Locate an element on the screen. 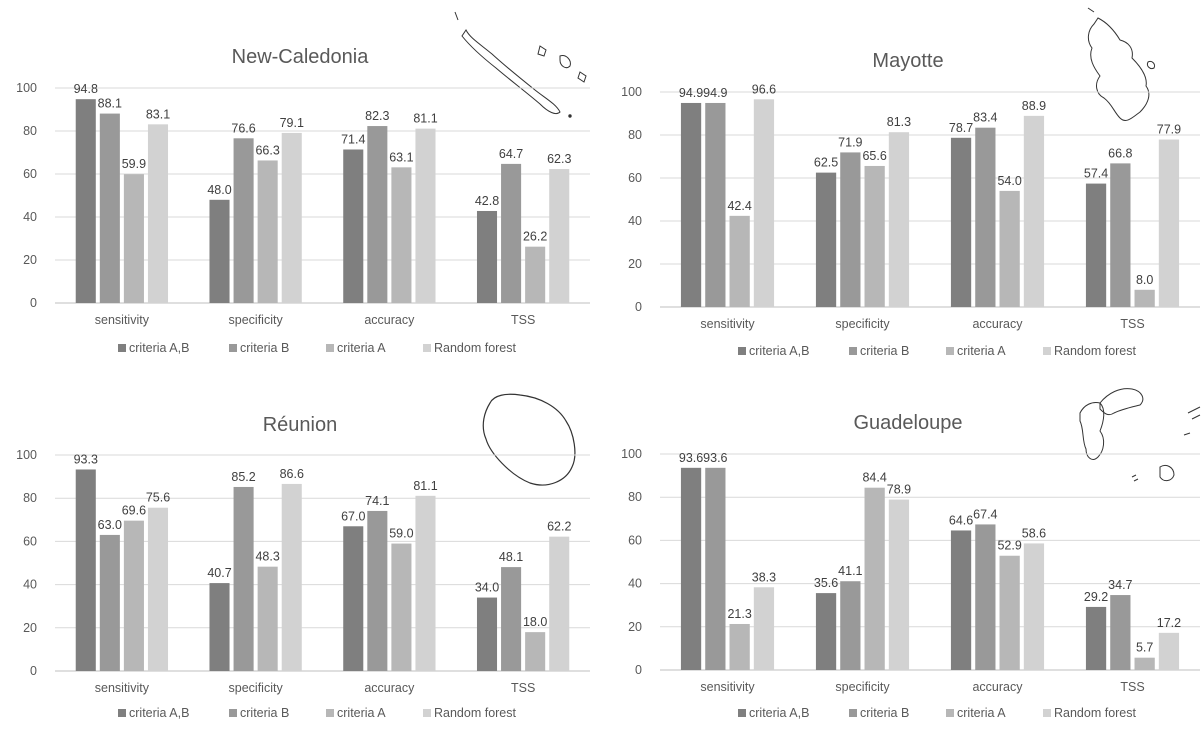 This screenshot has height=731, width=1203. data-label: 62.3 is located at coordinates (559, 159).